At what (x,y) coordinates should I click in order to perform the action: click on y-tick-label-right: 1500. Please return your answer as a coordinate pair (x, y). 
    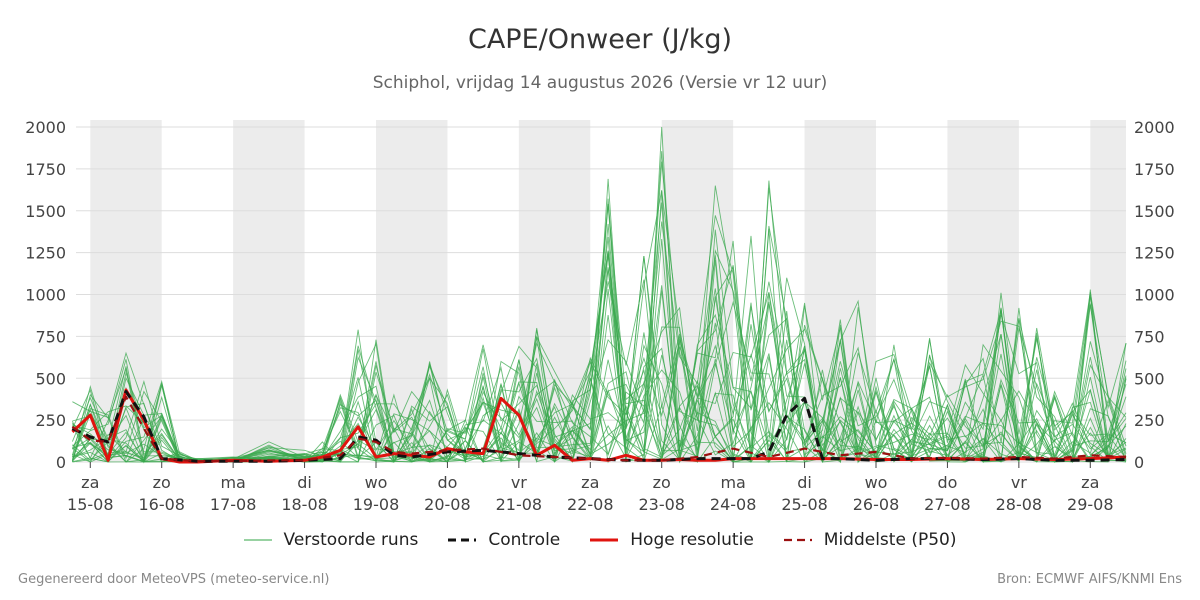
    Looking at the image, I should click on (1154, 211).